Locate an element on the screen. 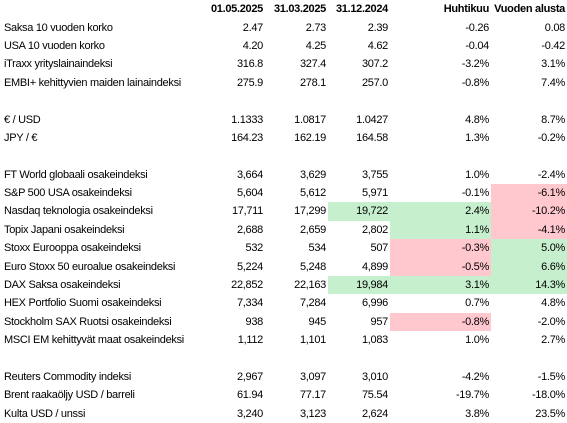 The width and height of the screenshot is (567, 423). row-label: € / USD is located at coordinates (22, 119).